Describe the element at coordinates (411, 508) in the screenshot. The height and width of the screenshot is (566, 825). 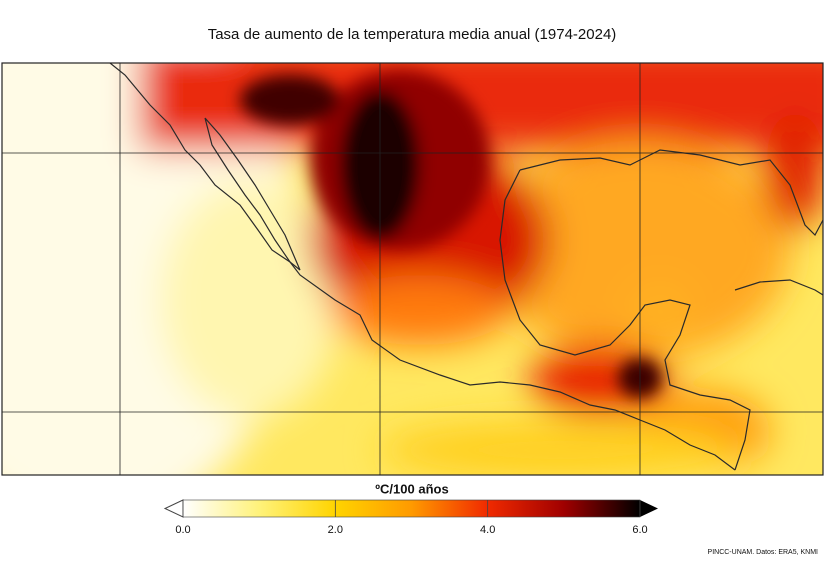
I see `colorbar-ramp` at that location.